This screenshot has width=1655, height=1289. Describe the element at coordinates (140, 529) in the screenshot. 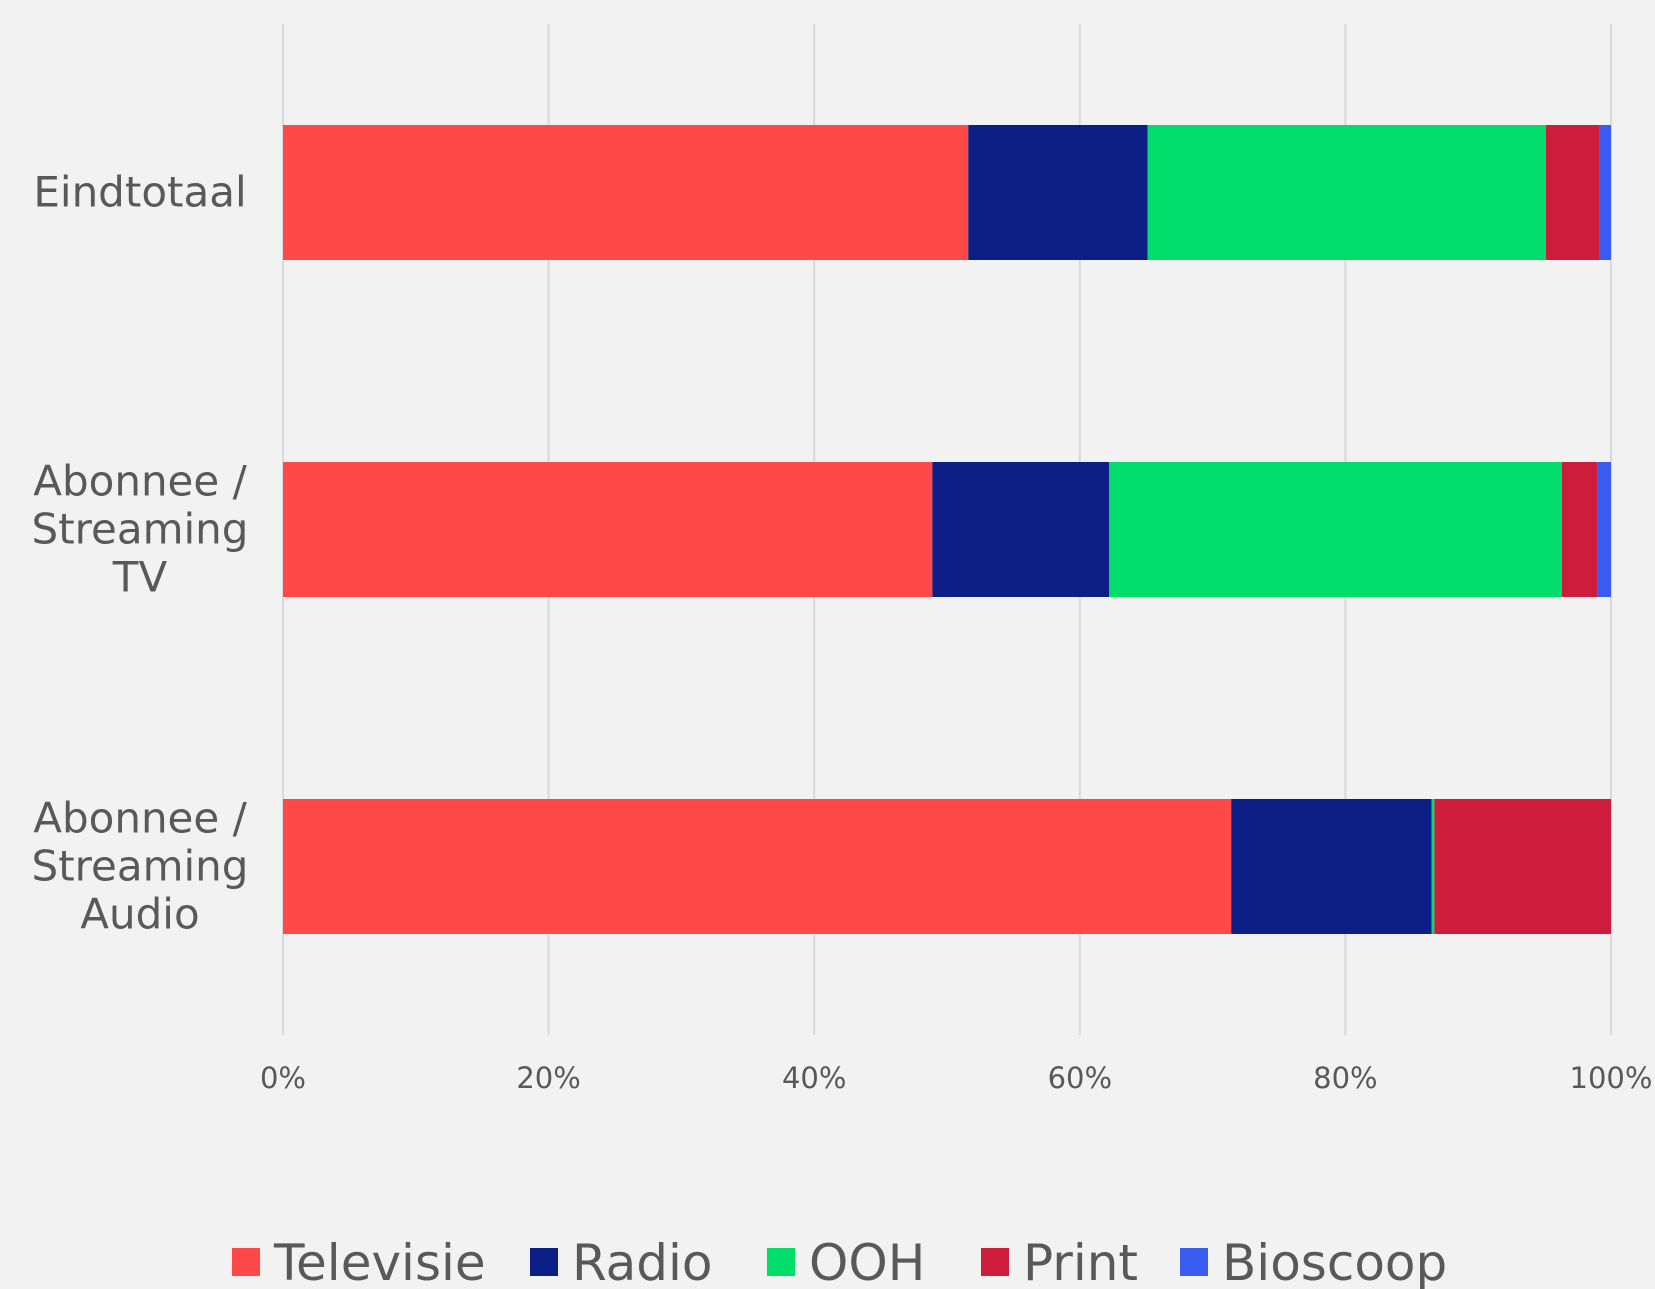

I see `category-label: Abonnee / Streaming TV` at that location.